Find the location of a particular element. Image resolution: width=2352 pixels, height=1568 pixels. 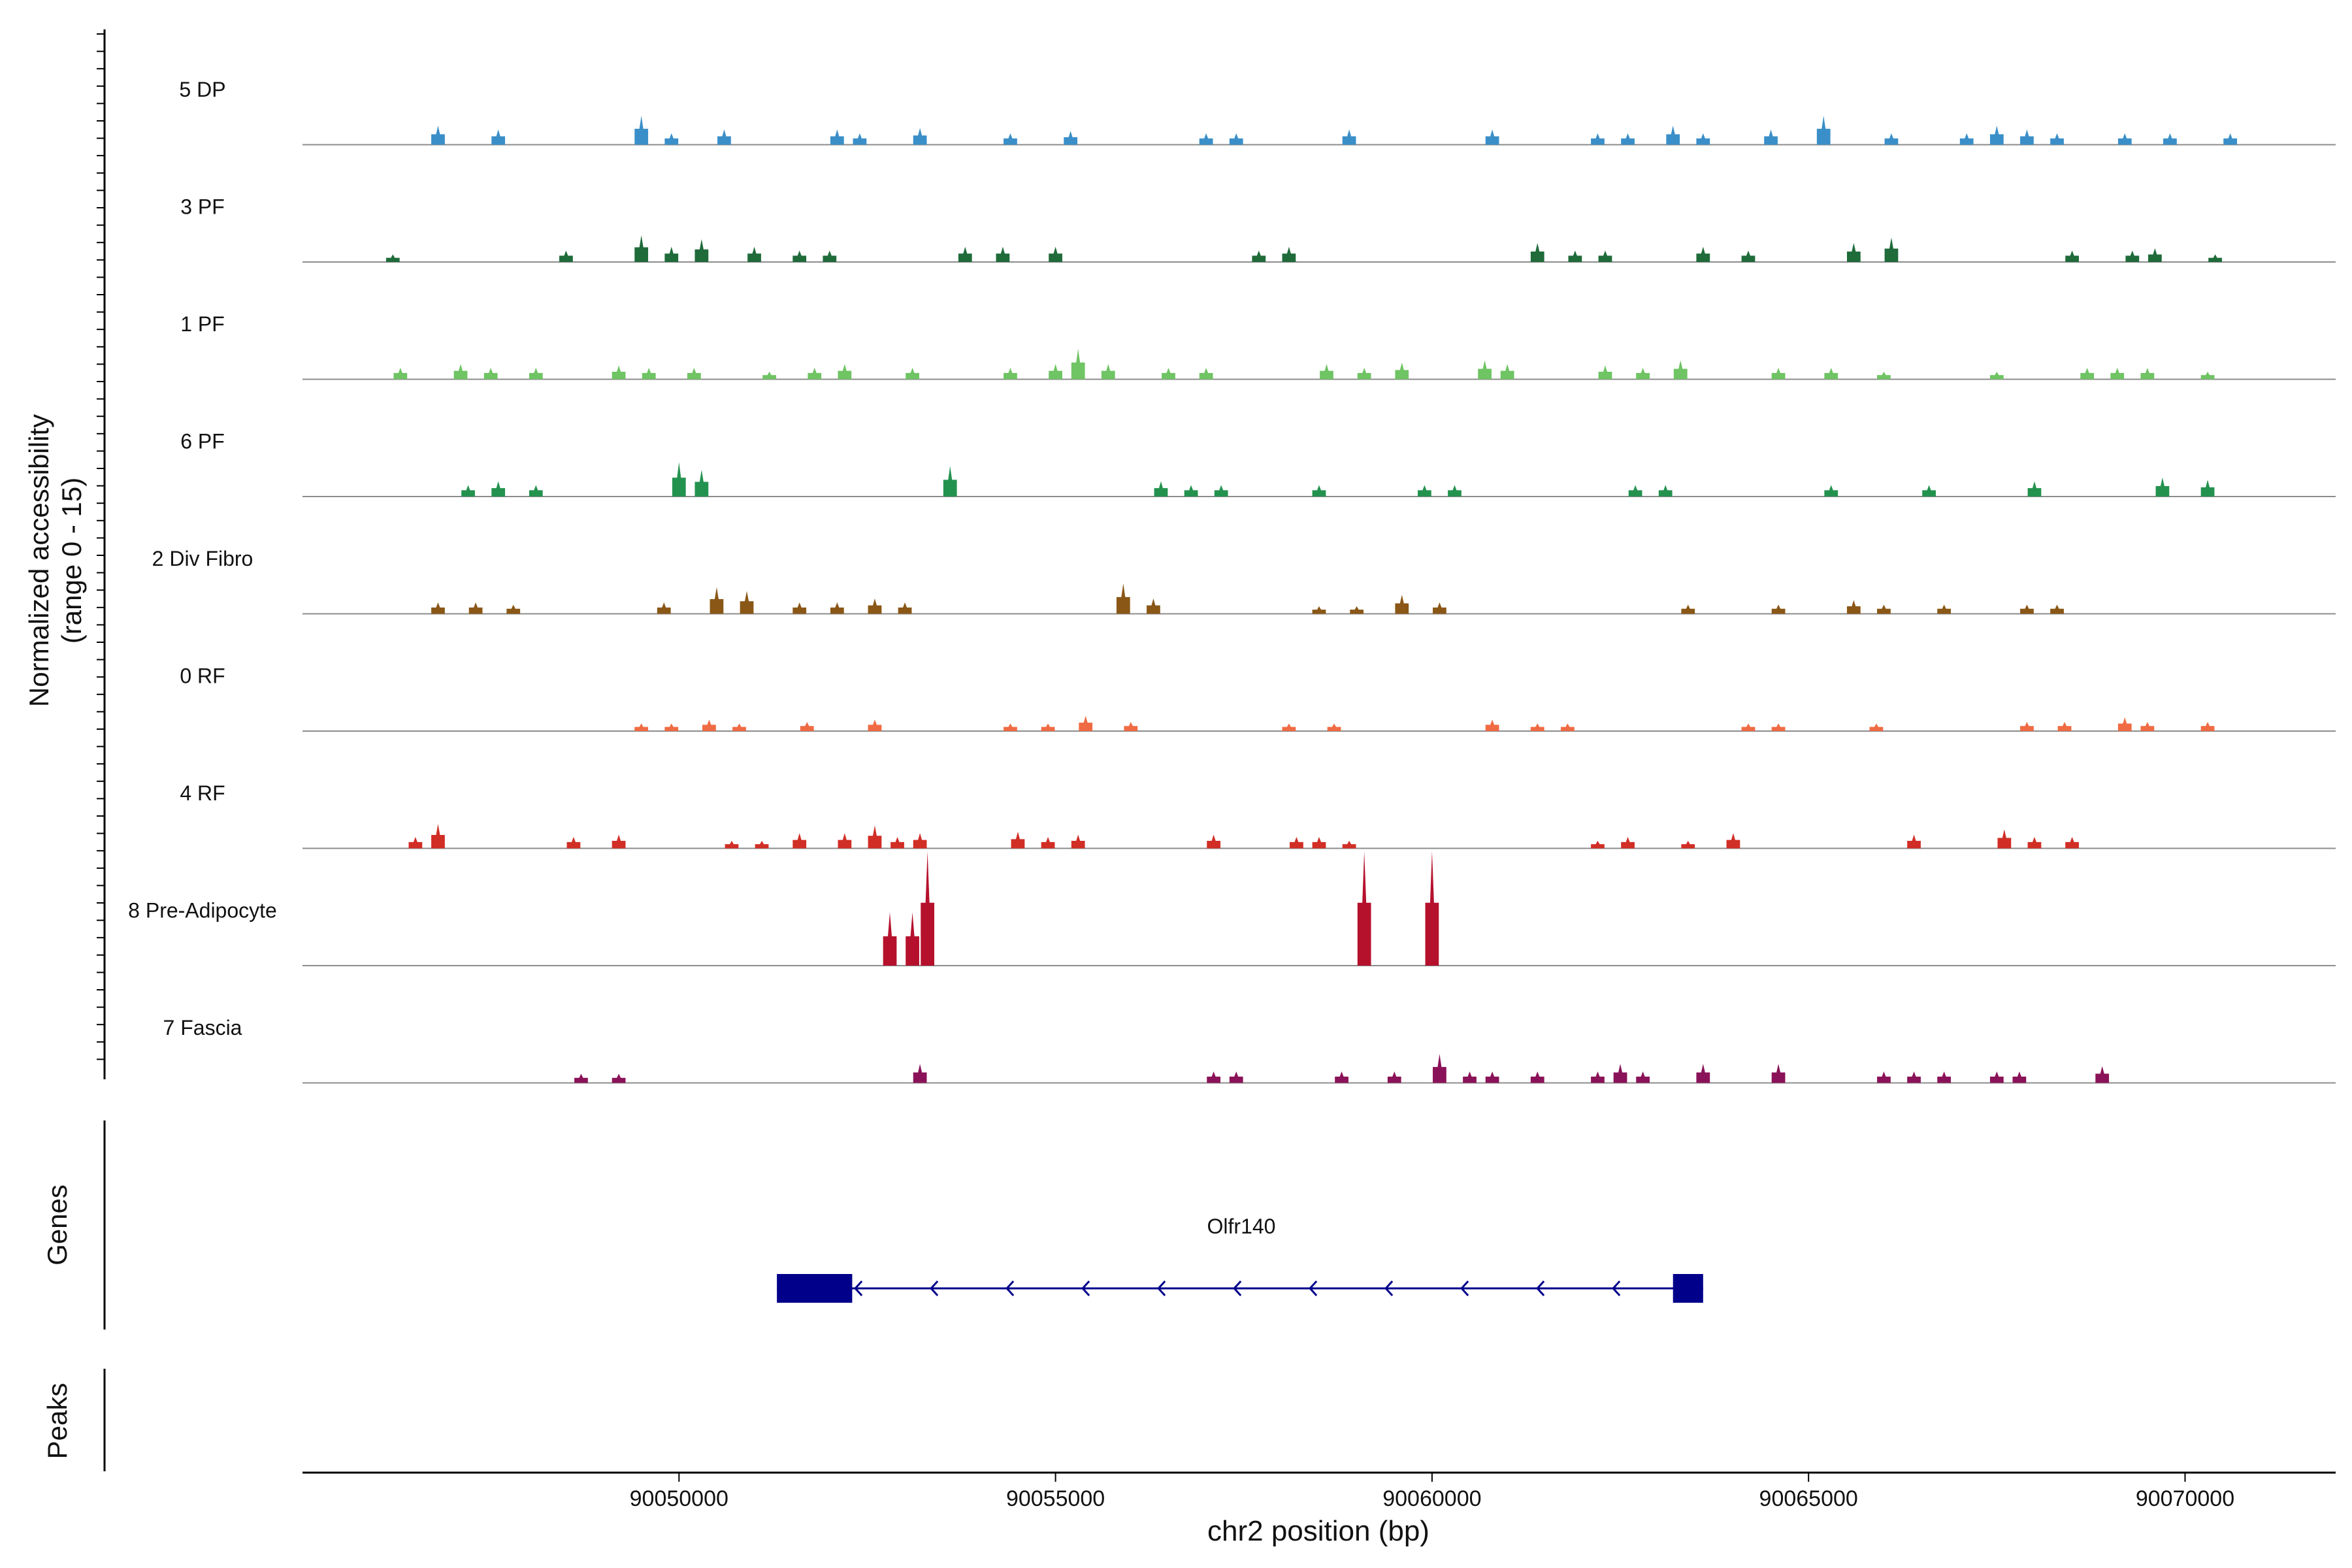

track-6-pf: 6 PF is located at coordinates (1258, 463).